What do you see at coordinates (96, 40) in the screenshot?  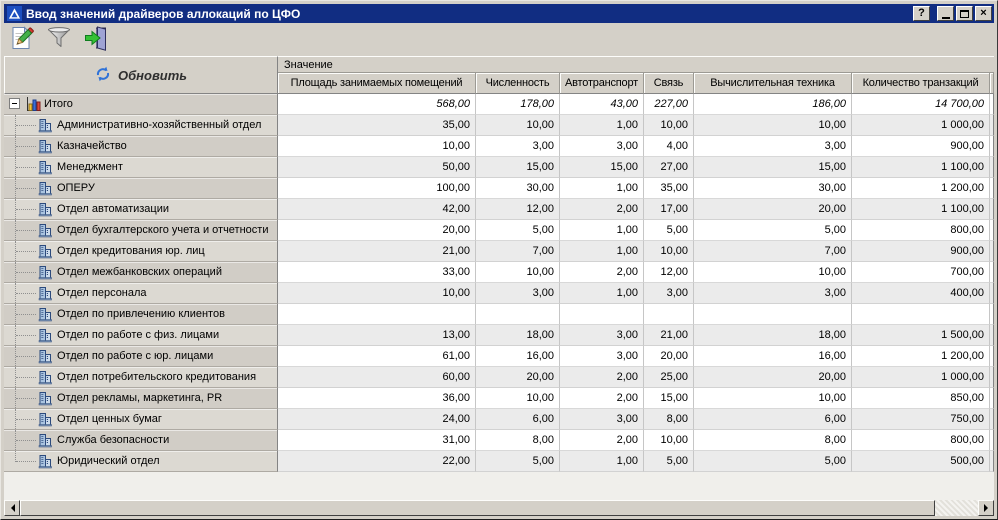 I see `exit-button` at bounding box center [96, 40].